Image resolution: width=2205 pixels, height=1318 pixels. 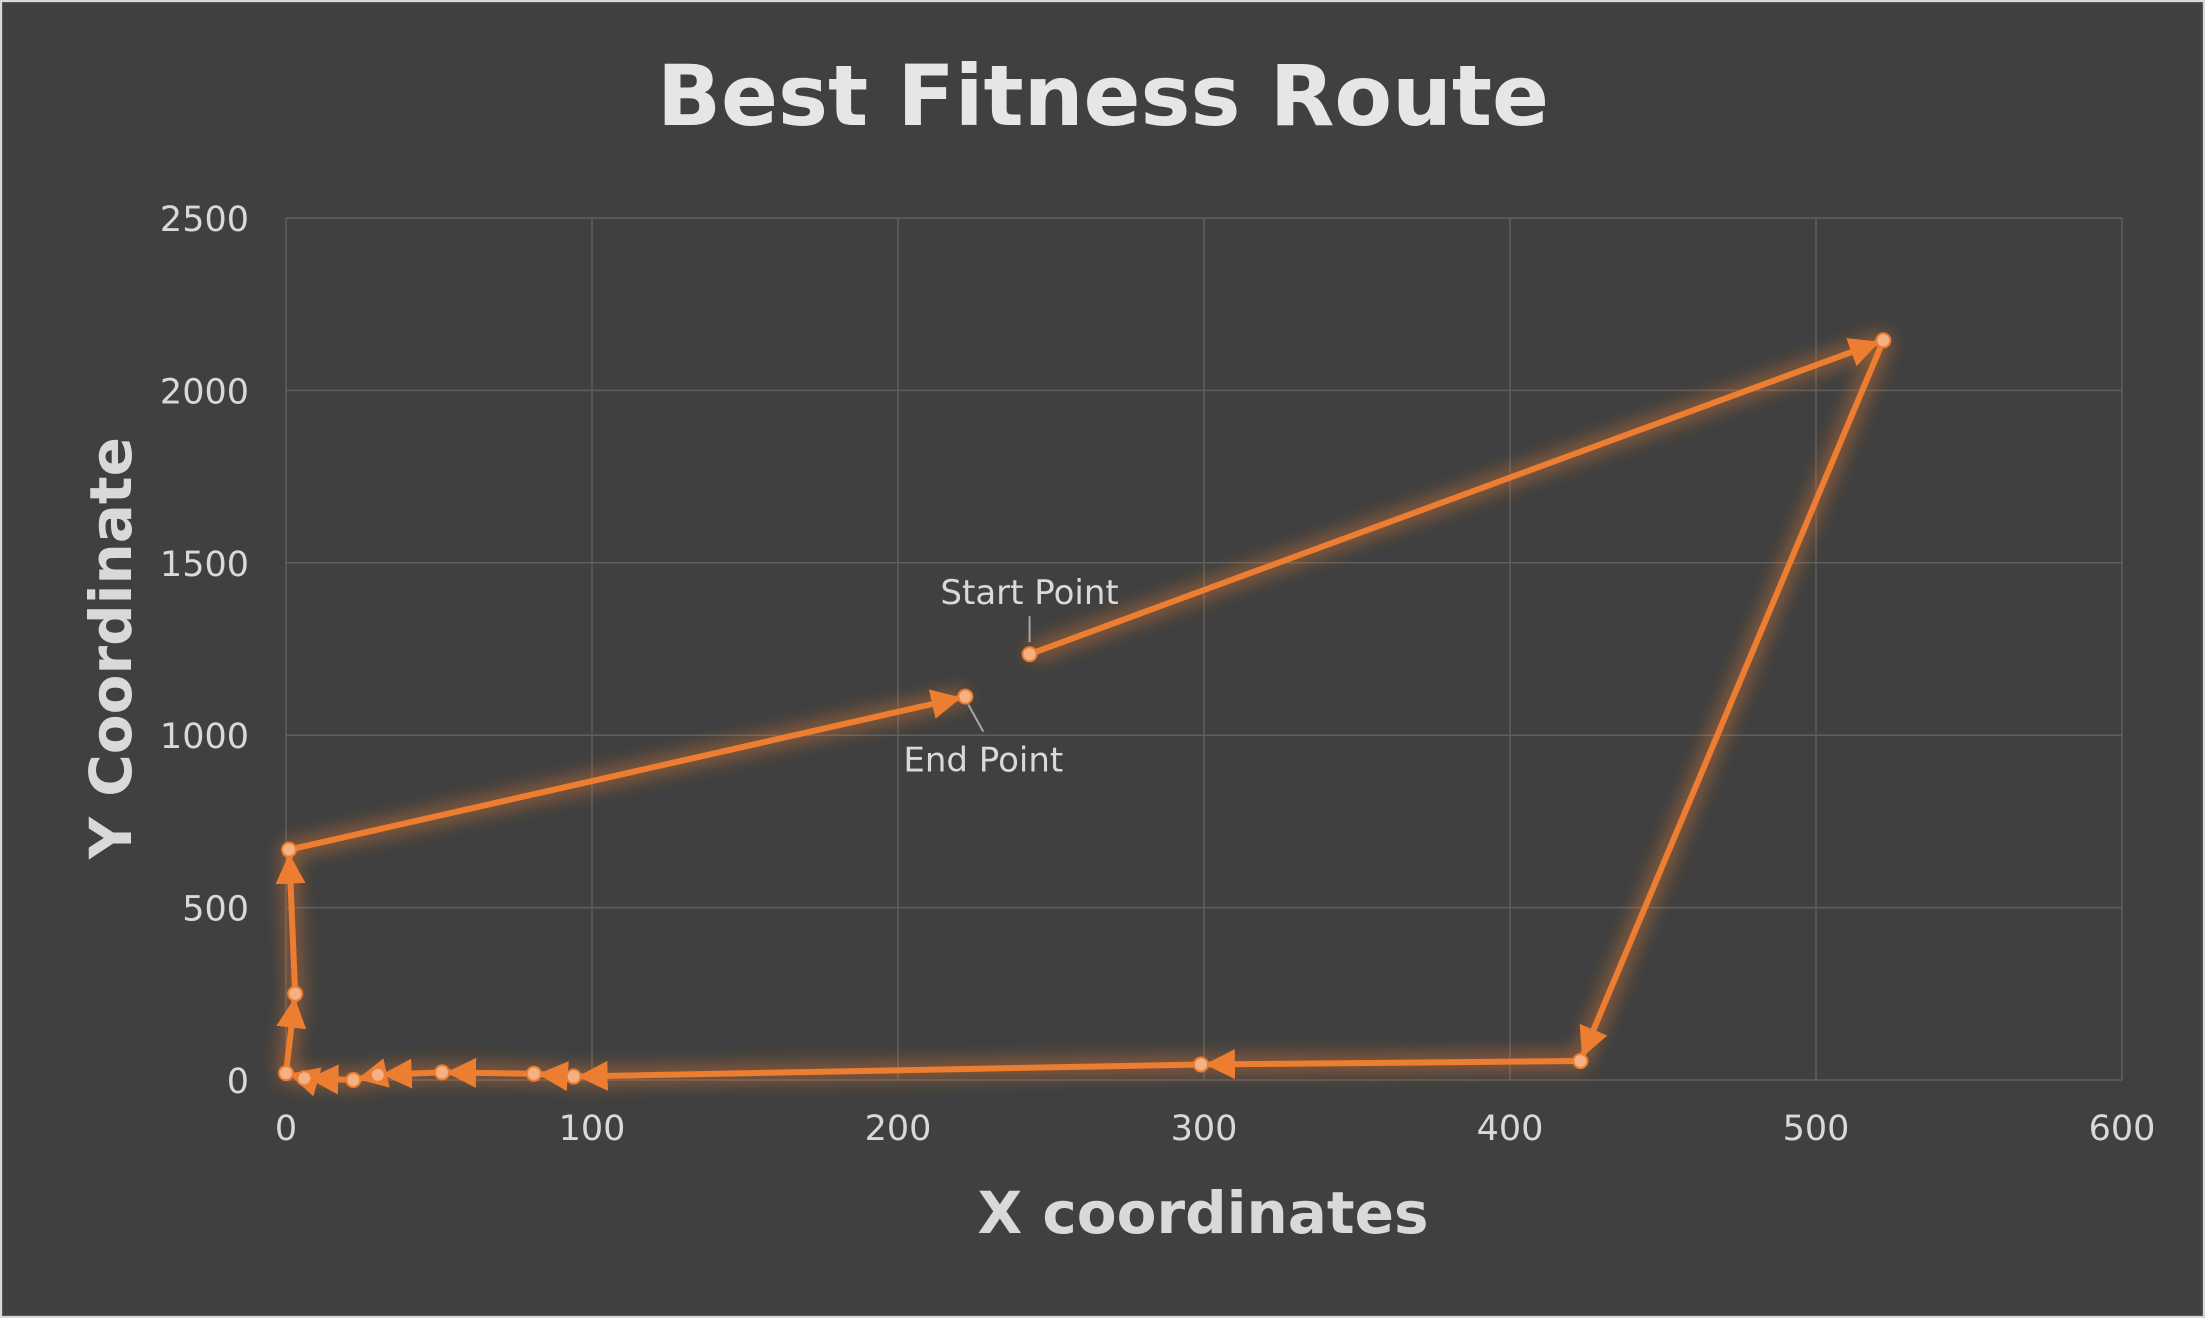 What do you see at coordinates (204, 737) in the screenshot?
I see `y-tick-label: 1000` at bounding box center [204, 737].